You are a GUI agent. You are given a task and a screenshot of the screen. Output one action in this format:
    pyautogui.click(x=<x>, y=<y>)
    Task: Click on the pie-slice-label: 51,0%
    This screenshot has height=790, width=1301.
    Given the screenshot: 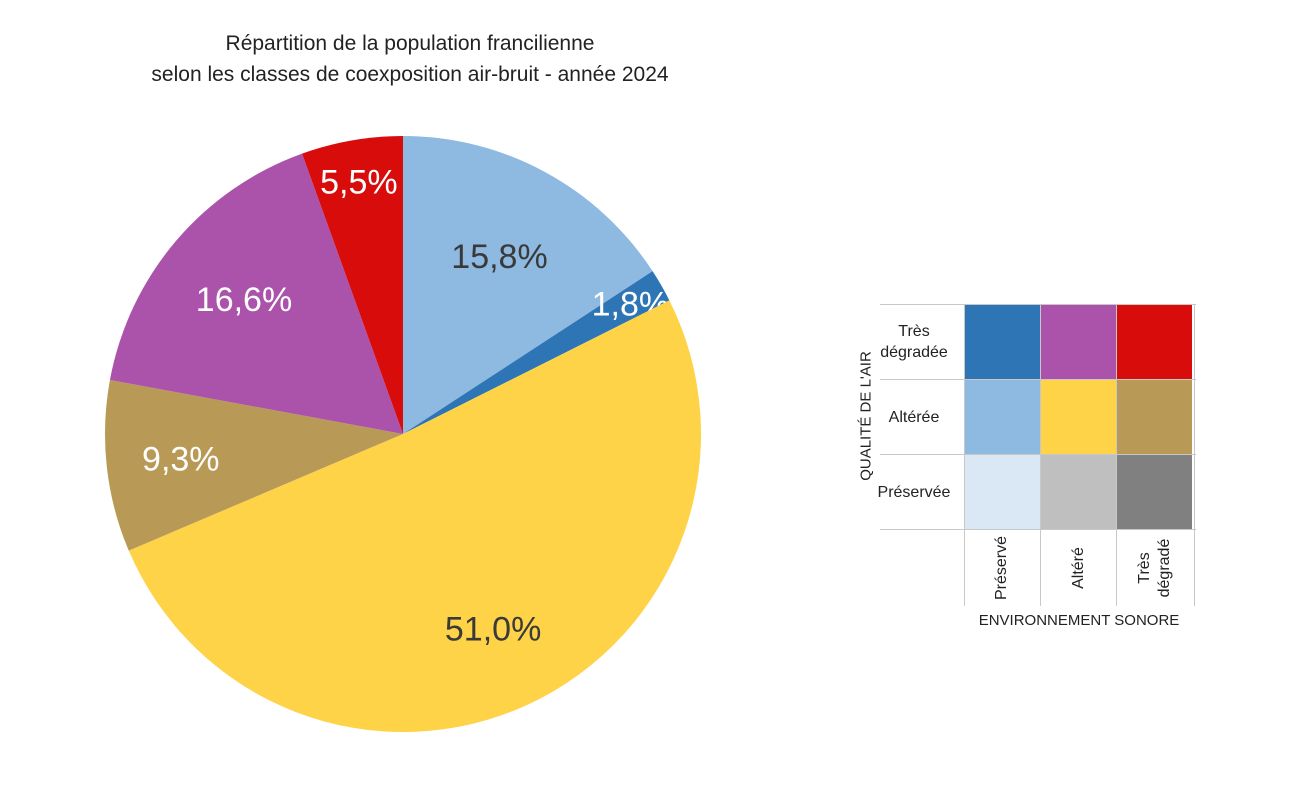 What is the action you would take?
    pyautogui.click(x=493, y=630)
    